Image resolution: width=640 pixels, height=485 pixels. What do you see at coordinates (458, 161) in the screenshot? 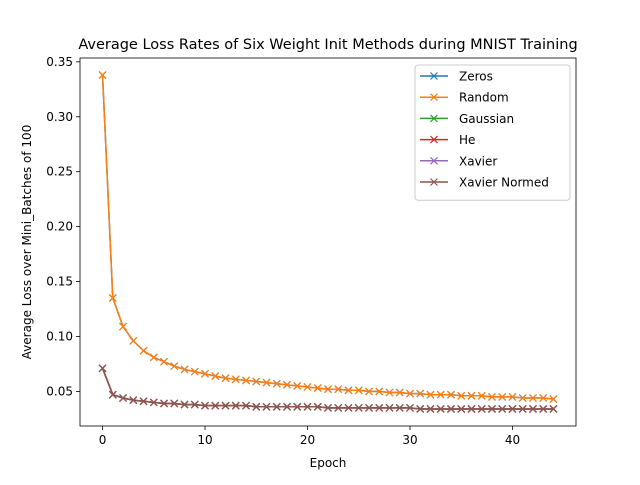
I see `legend-entry: Xavier` at bounding box center [458, 161].